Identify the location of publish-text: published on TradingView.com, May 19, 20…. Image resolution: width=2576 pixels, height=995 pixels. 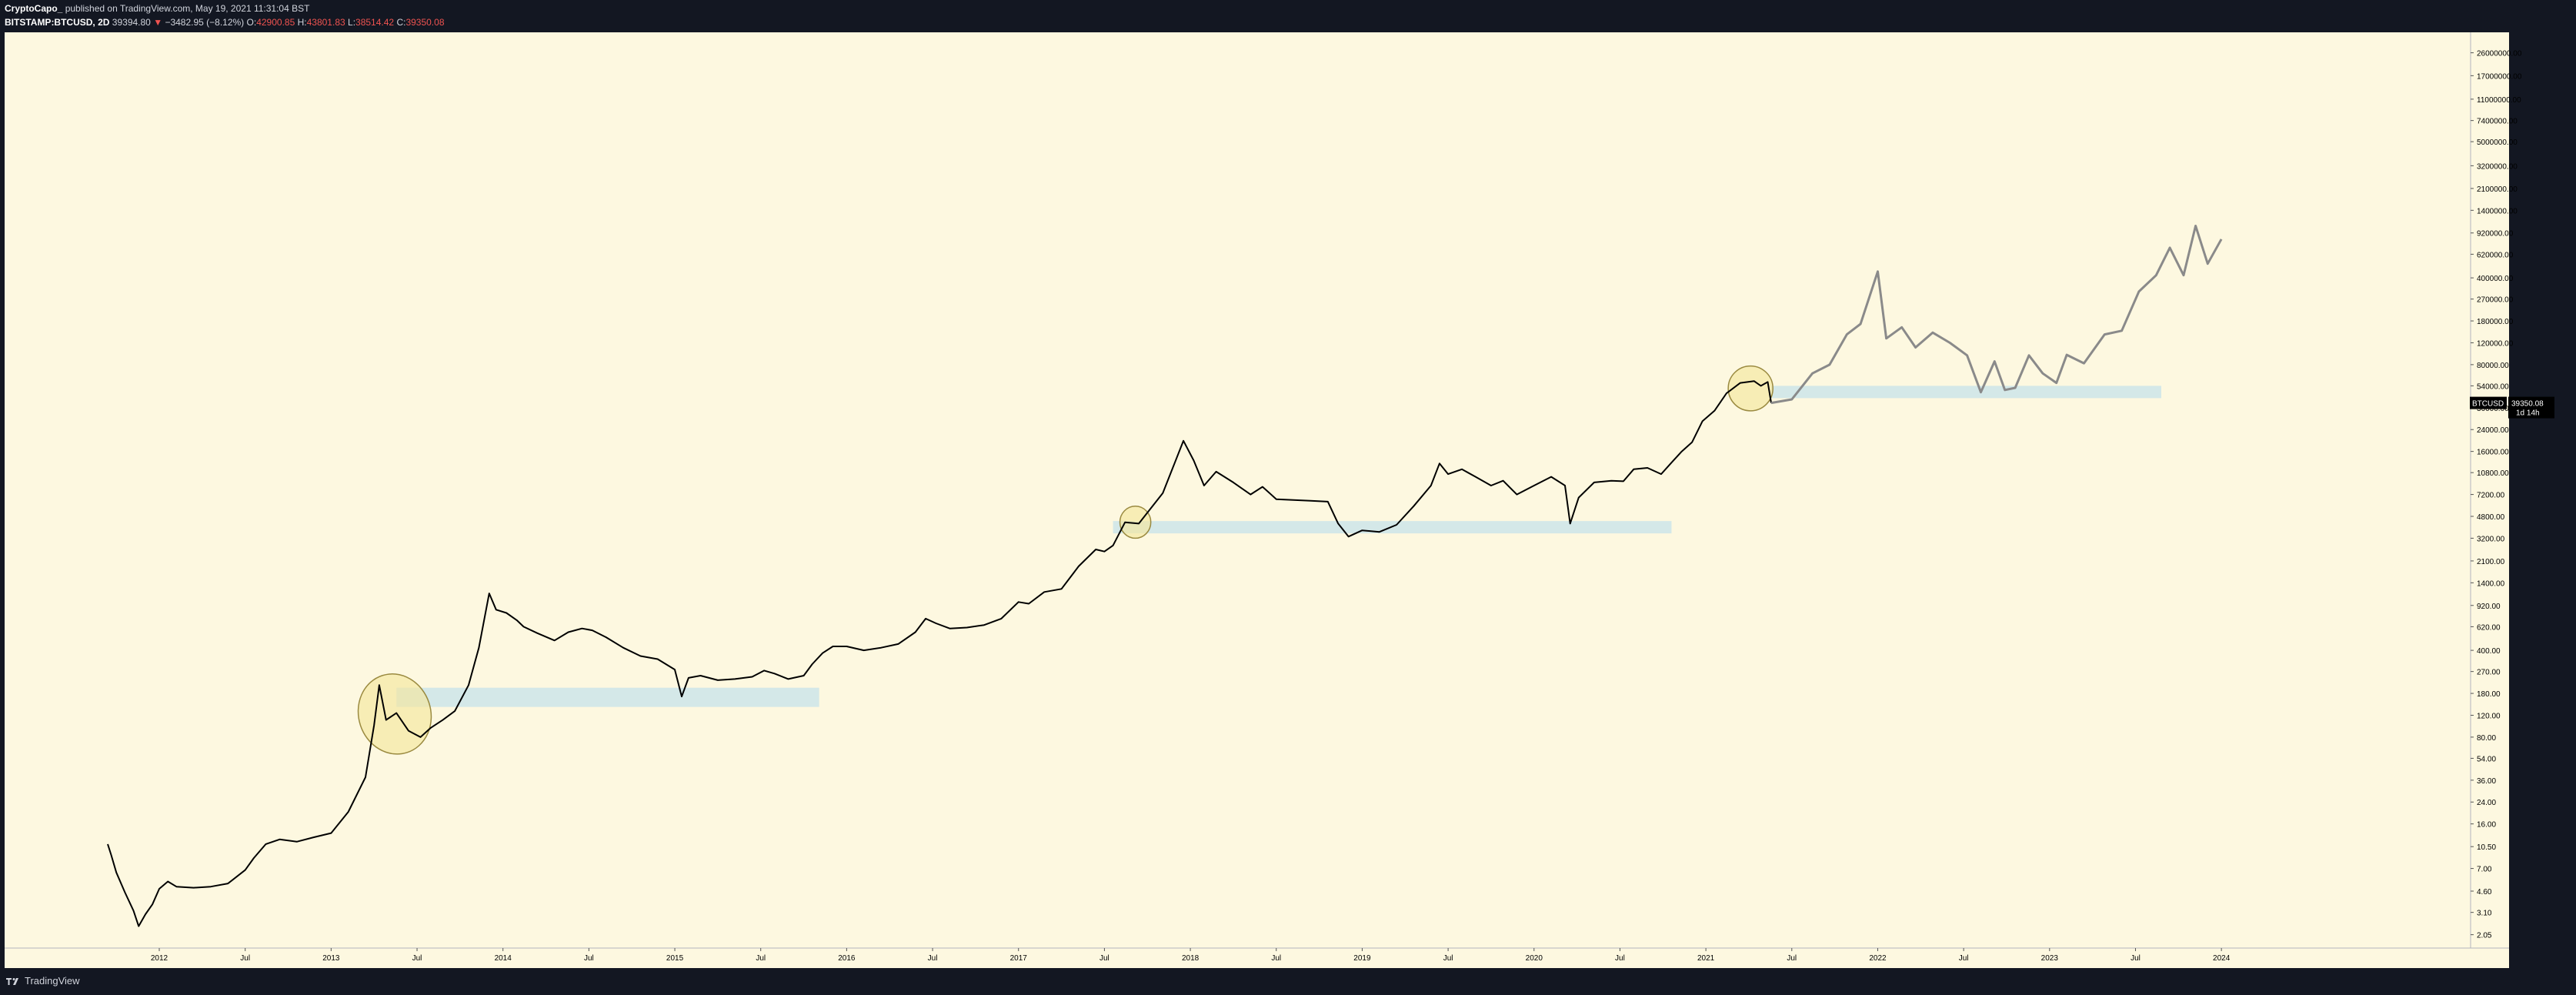
(187, 8).